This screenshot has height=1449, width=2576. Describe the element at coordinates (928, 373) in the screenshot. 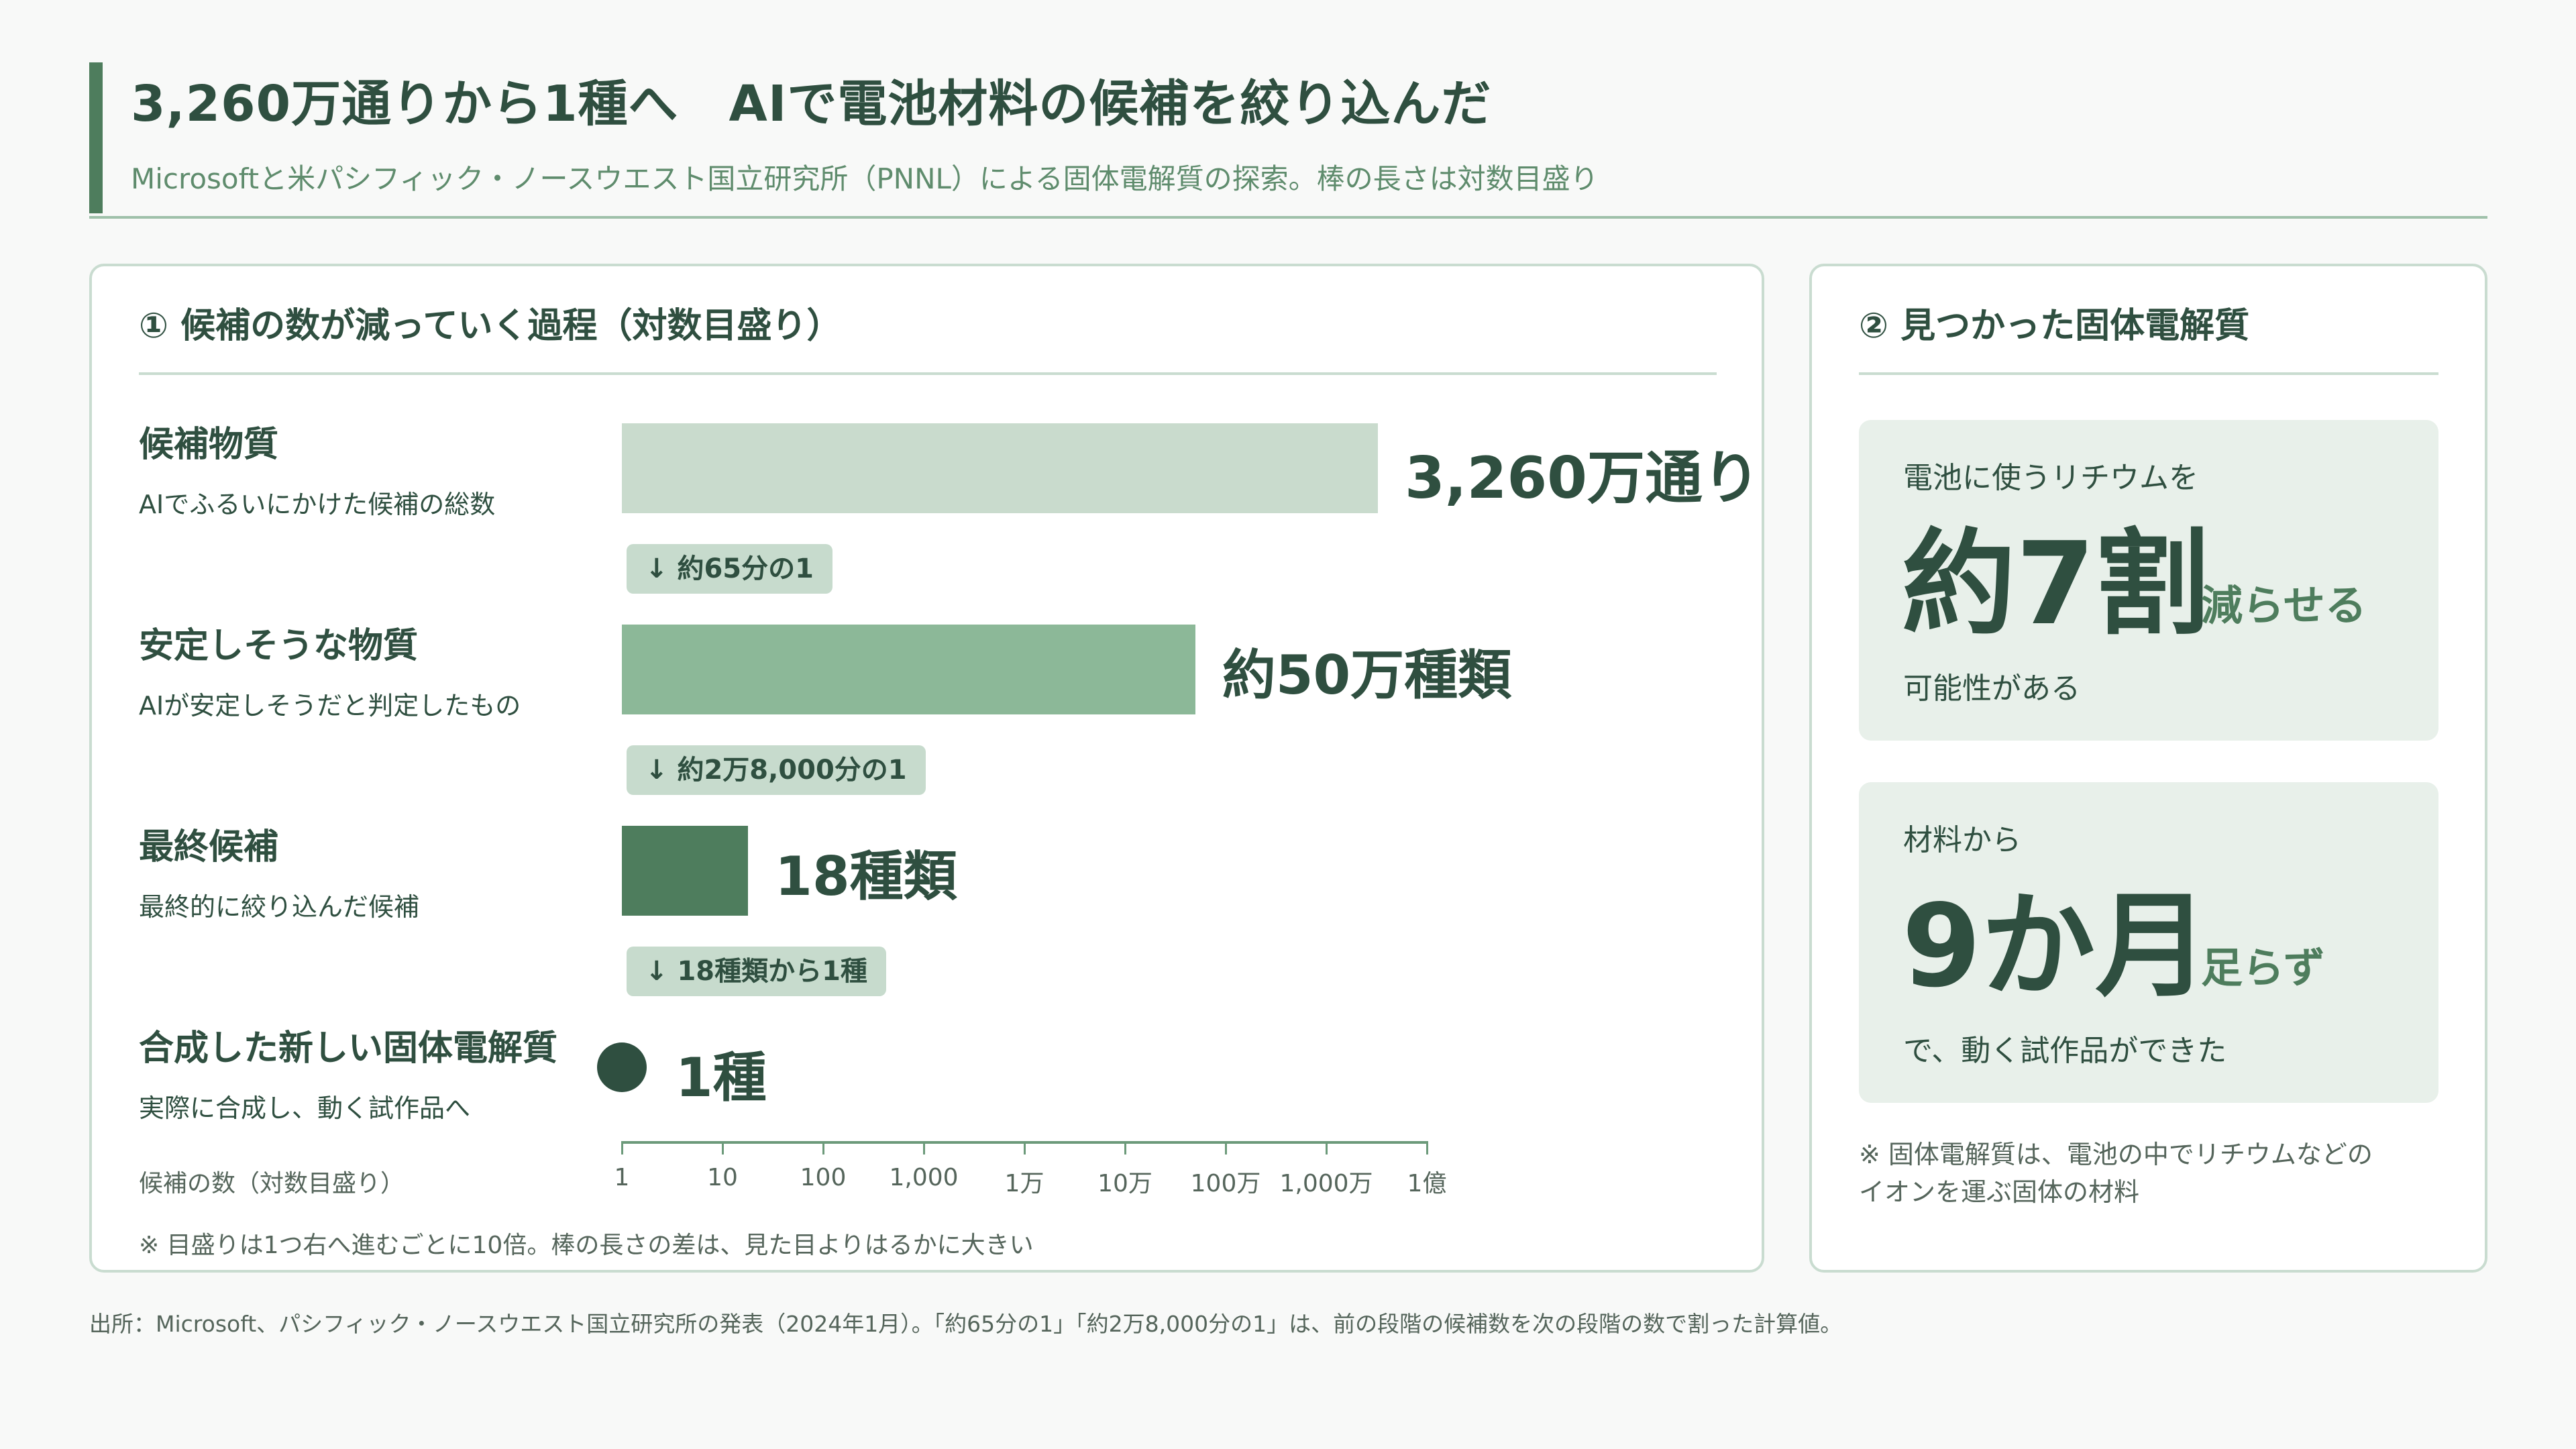

I see `funnel-panel-divider` at that location.